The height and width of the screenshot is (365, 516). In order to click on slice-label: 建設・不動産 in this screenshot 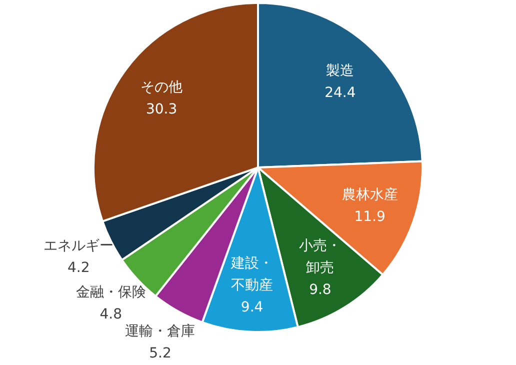, I will do `click(252, 274)`.